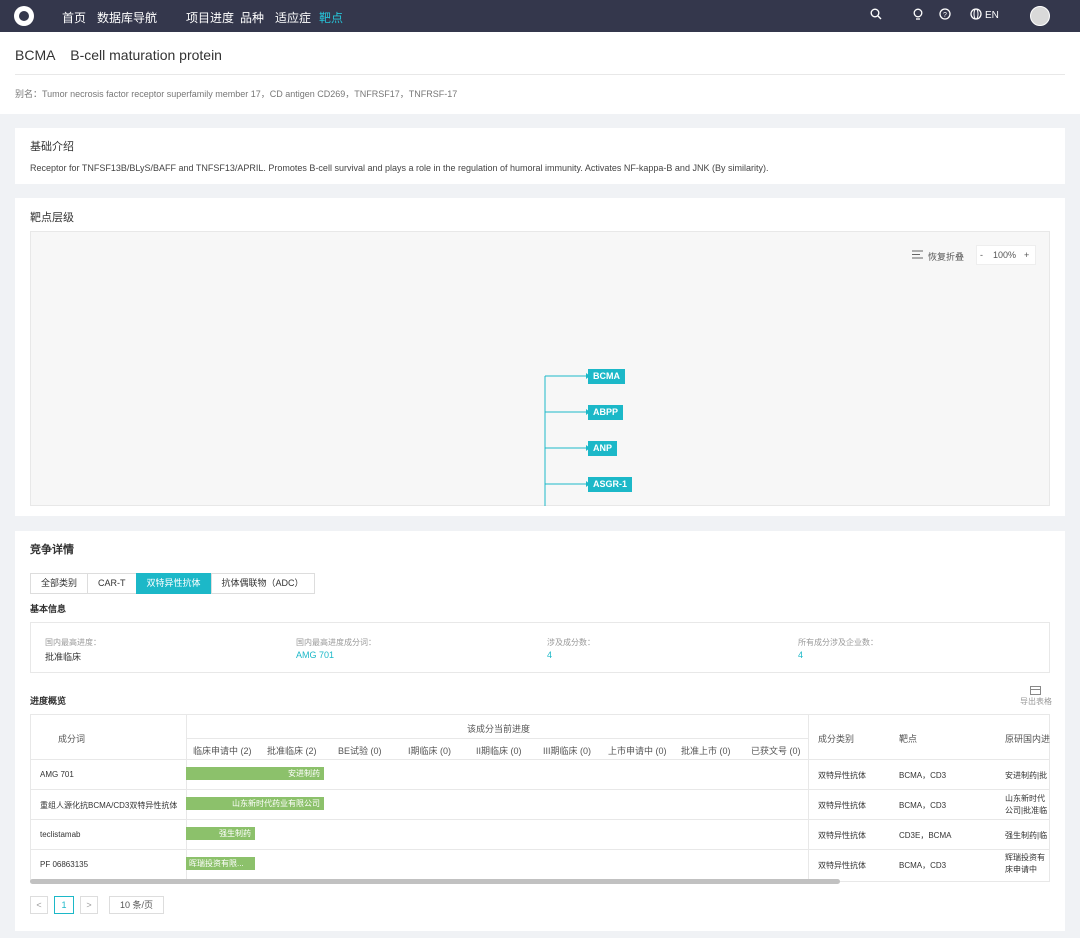 The height and width of the screenshot is (938, 1080). I want to click on zoom-out-button: -, so click(981, 255).